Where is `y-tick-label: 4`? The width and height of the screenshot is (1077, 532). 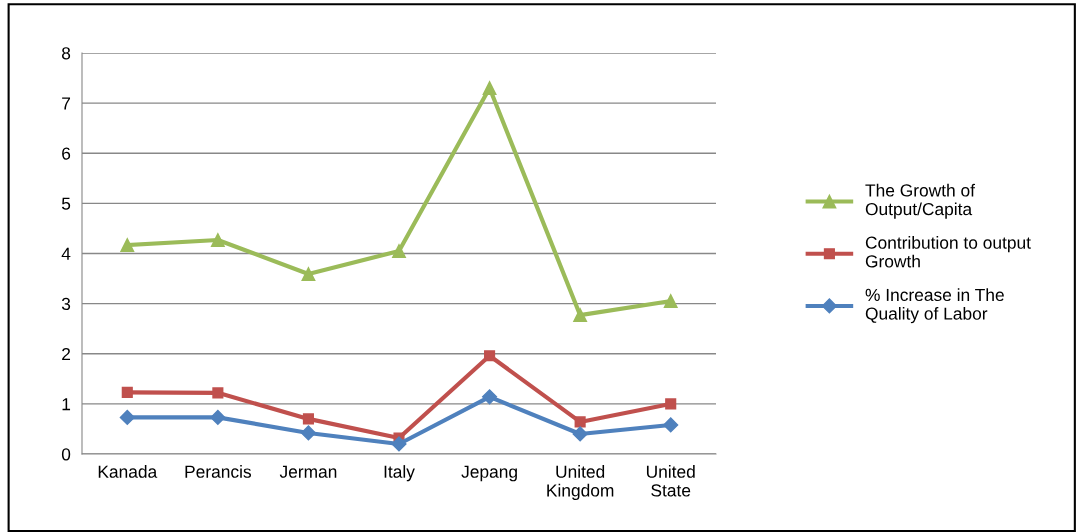
y-tick-label: 4 is located at coordinates (66, 253).